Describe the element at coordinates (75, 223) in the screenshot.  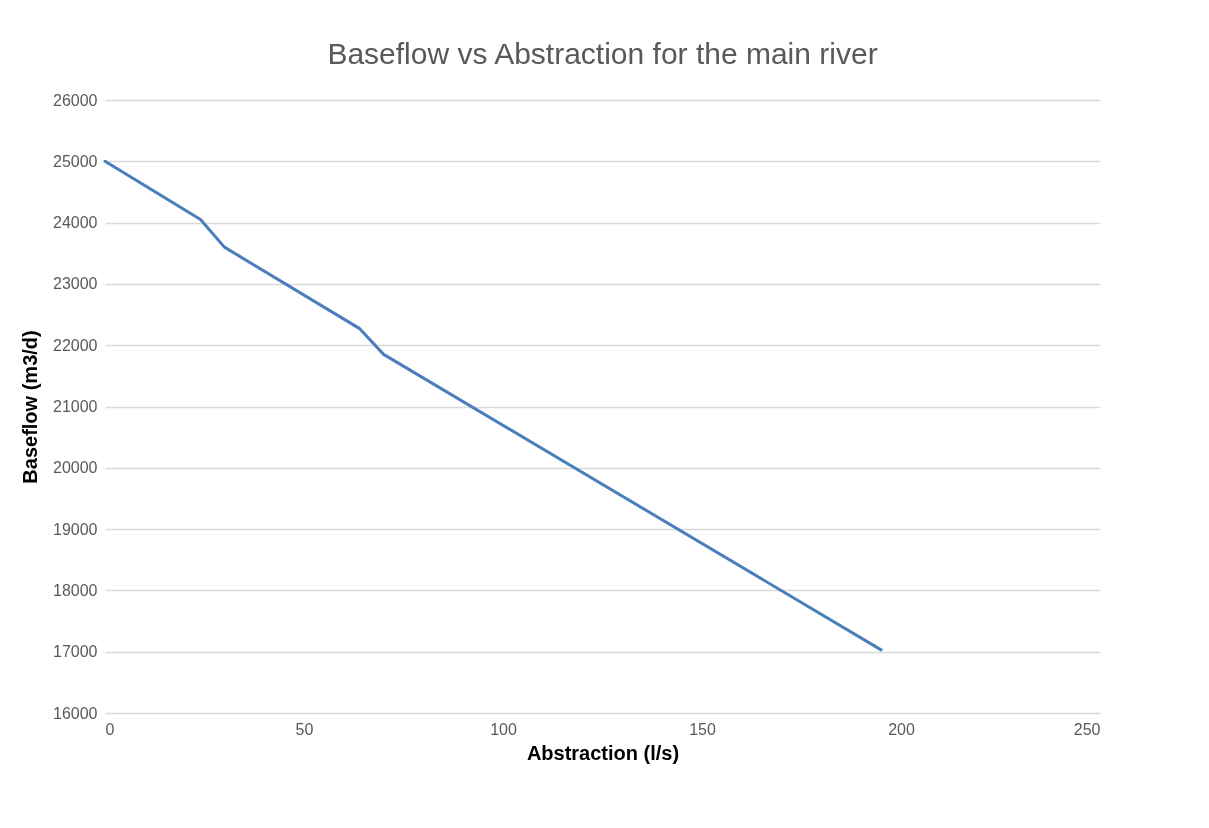
I see `y-tick-label: 24000` at that location.